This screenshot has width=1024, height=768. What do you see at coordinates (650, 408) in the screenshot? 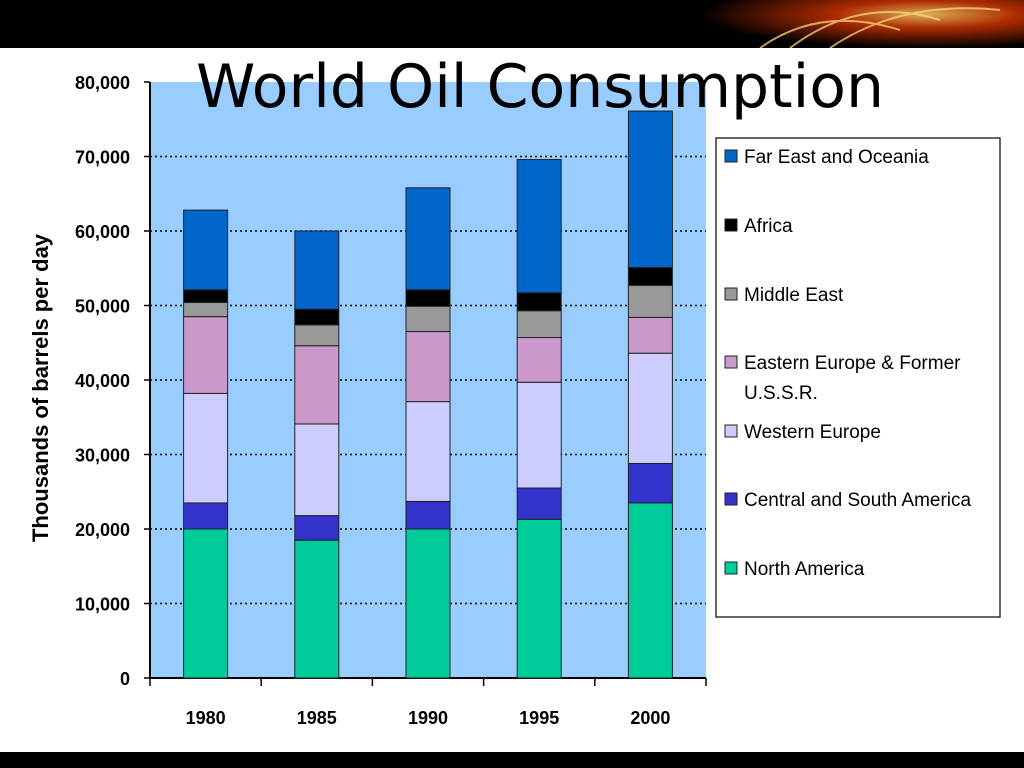
I see `bar-2000-western-europe` at bounding box center [650, 408].